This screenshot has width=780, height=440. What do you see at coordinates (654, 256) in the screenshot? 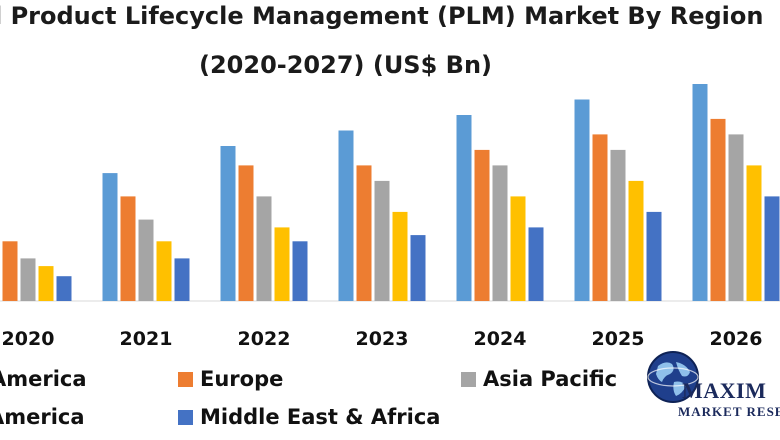
I see `bar-middle-east-africa-2025` at bounding box center [654, 256].